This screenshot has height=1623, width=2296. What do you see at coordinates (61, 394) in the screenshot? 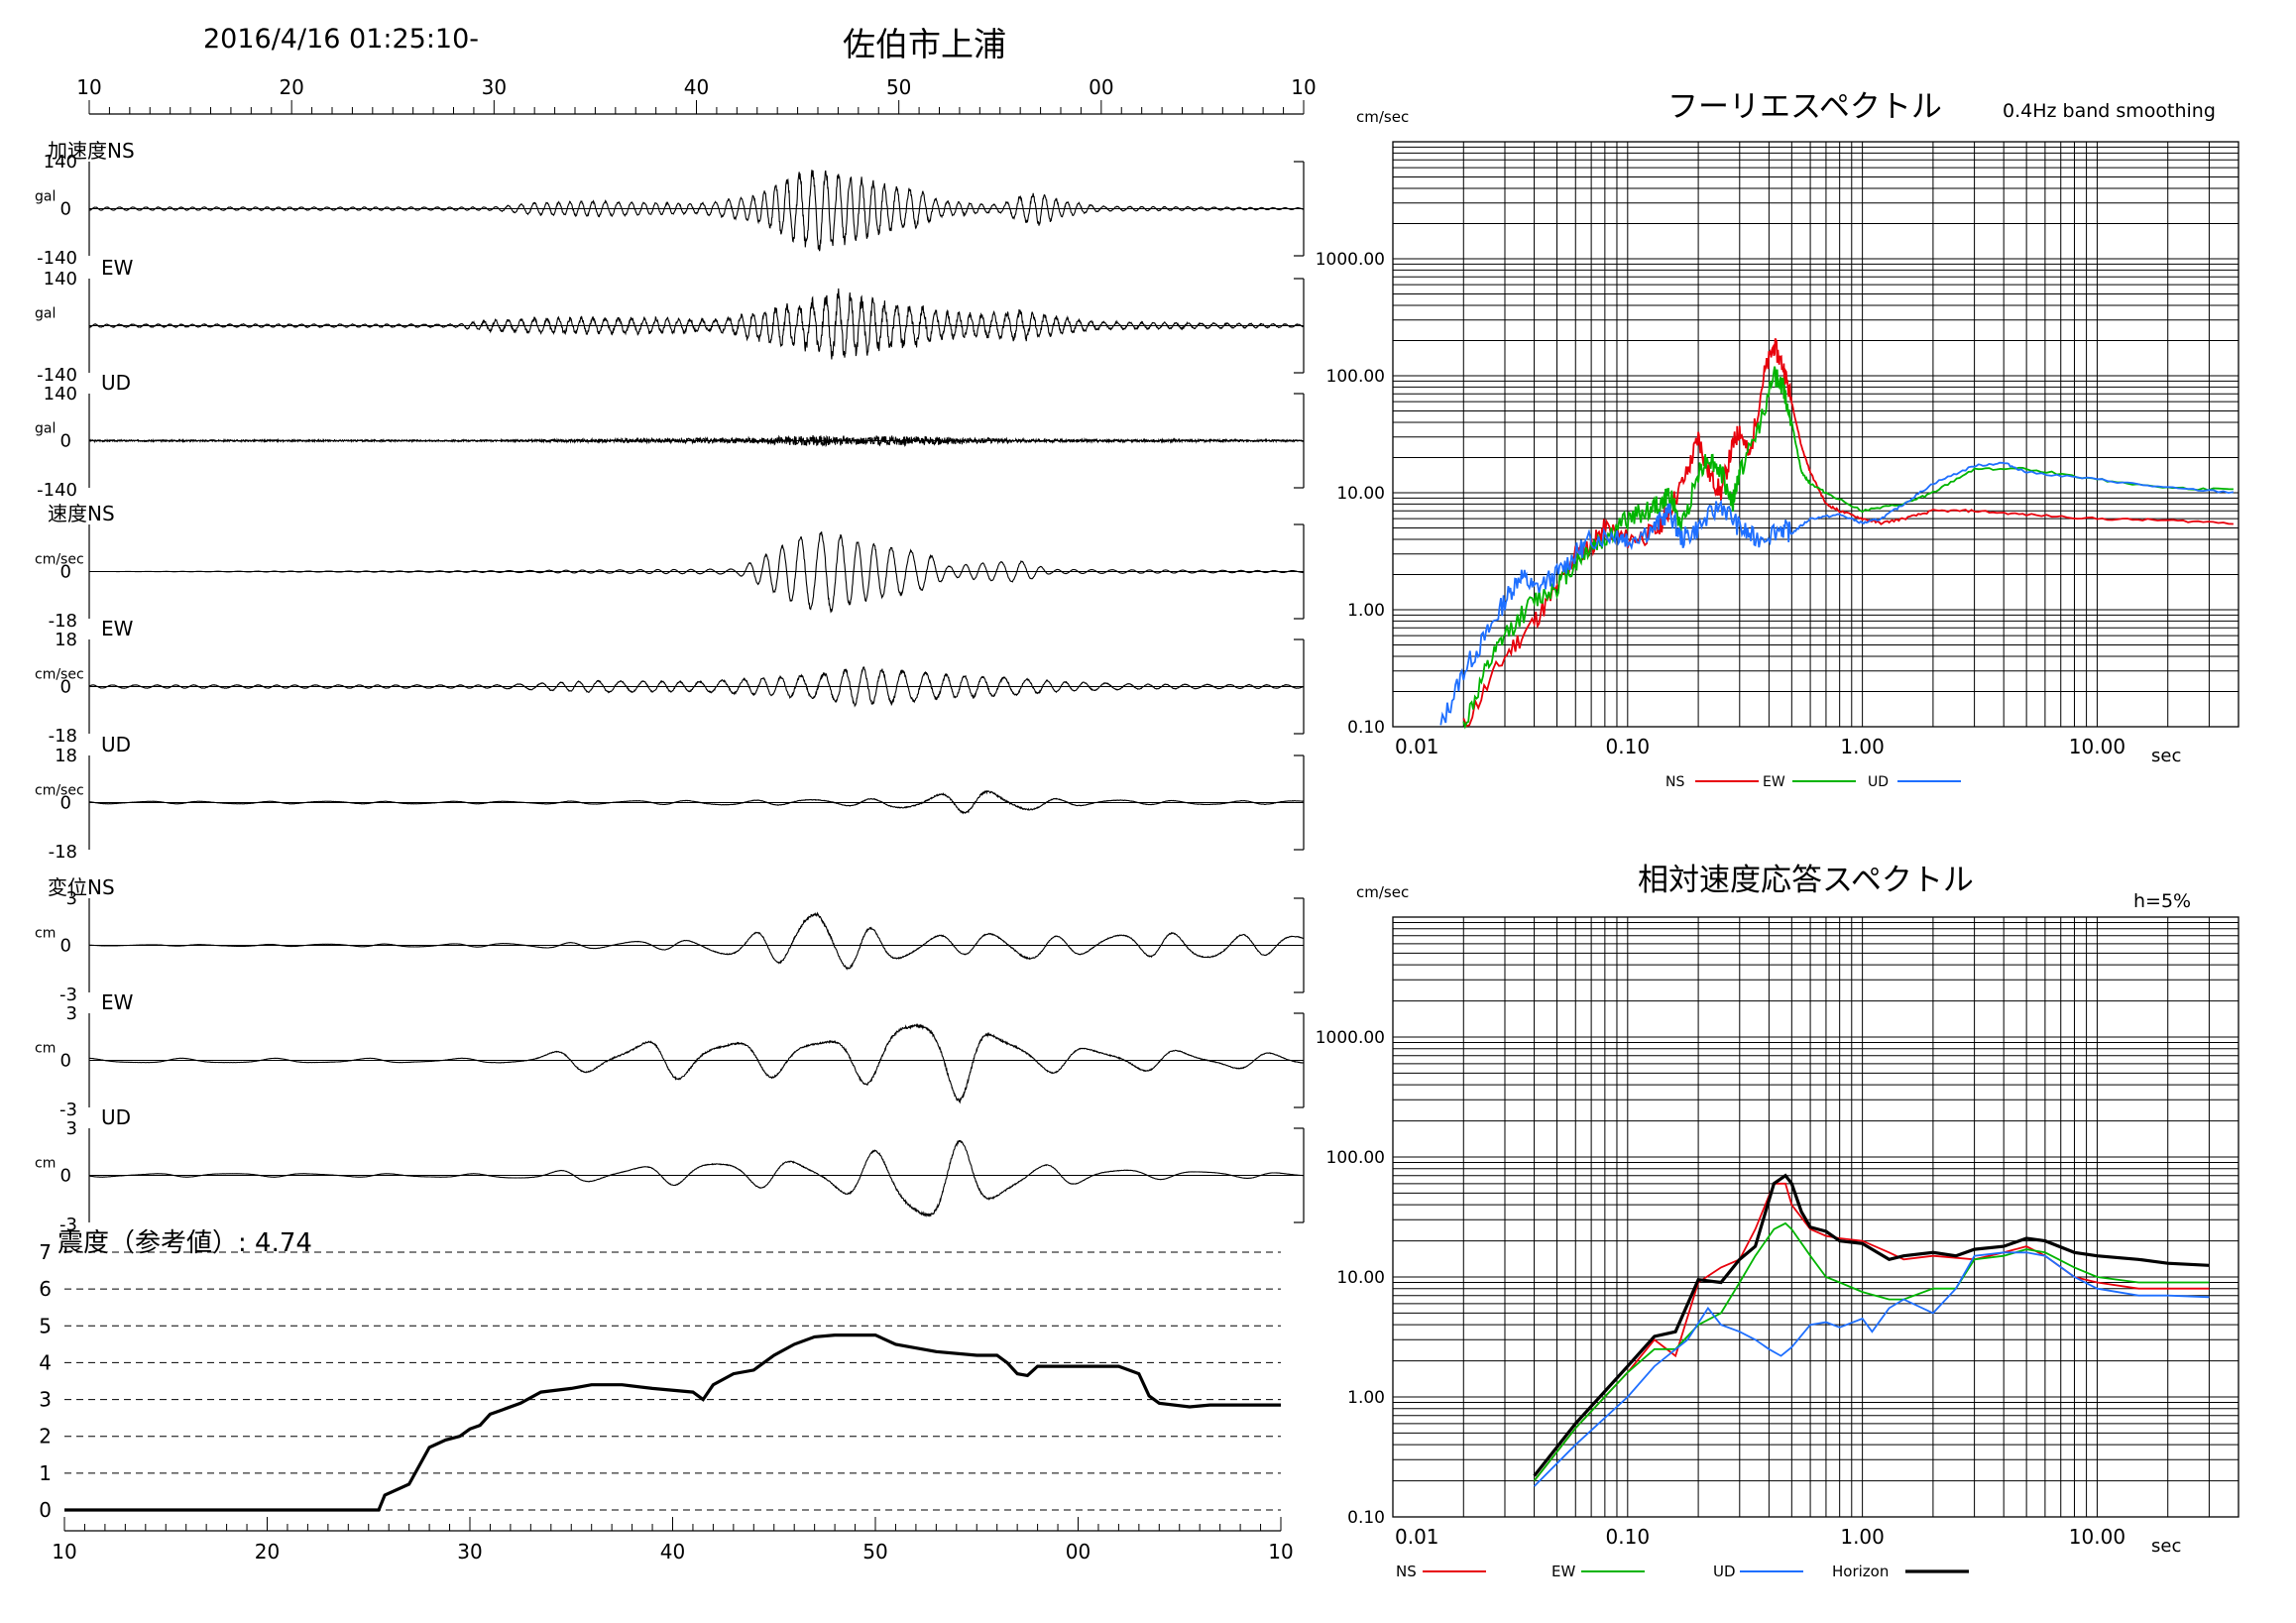
I see `amplitude-max-label: 140` at bounding box center [61, 394].